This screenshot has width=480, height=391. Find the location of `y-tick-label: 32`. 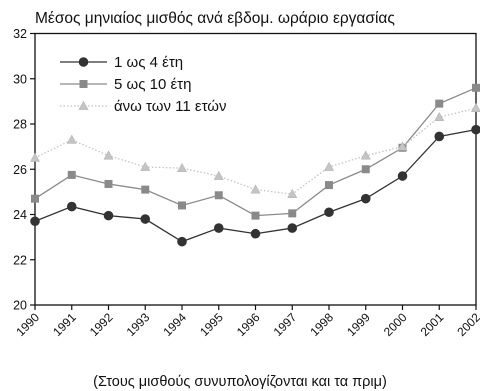

y-tick-label: 32 is located at coordinates (20, 34).